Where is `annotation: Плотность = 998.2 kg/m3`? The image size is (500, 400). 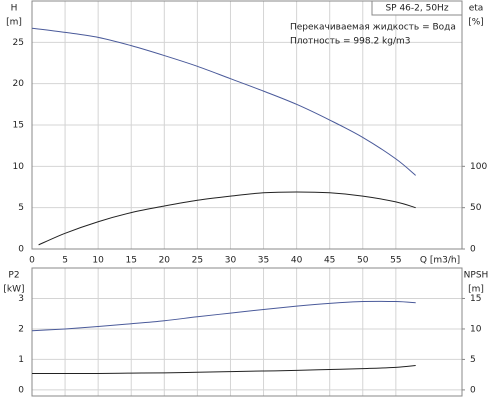
annotation: Плотность = 998.2 kg/m3 is located at coordinates (350, 42).